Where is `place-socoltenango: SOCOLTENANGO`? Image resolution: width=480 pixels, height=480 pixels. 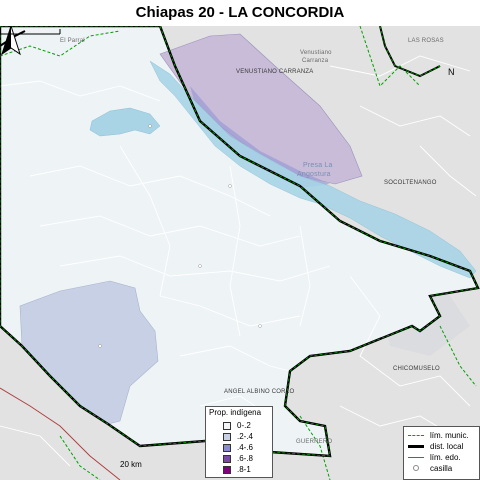 place-socoltenango: SOCOLTENANGO is located at coordinates (410, 183).